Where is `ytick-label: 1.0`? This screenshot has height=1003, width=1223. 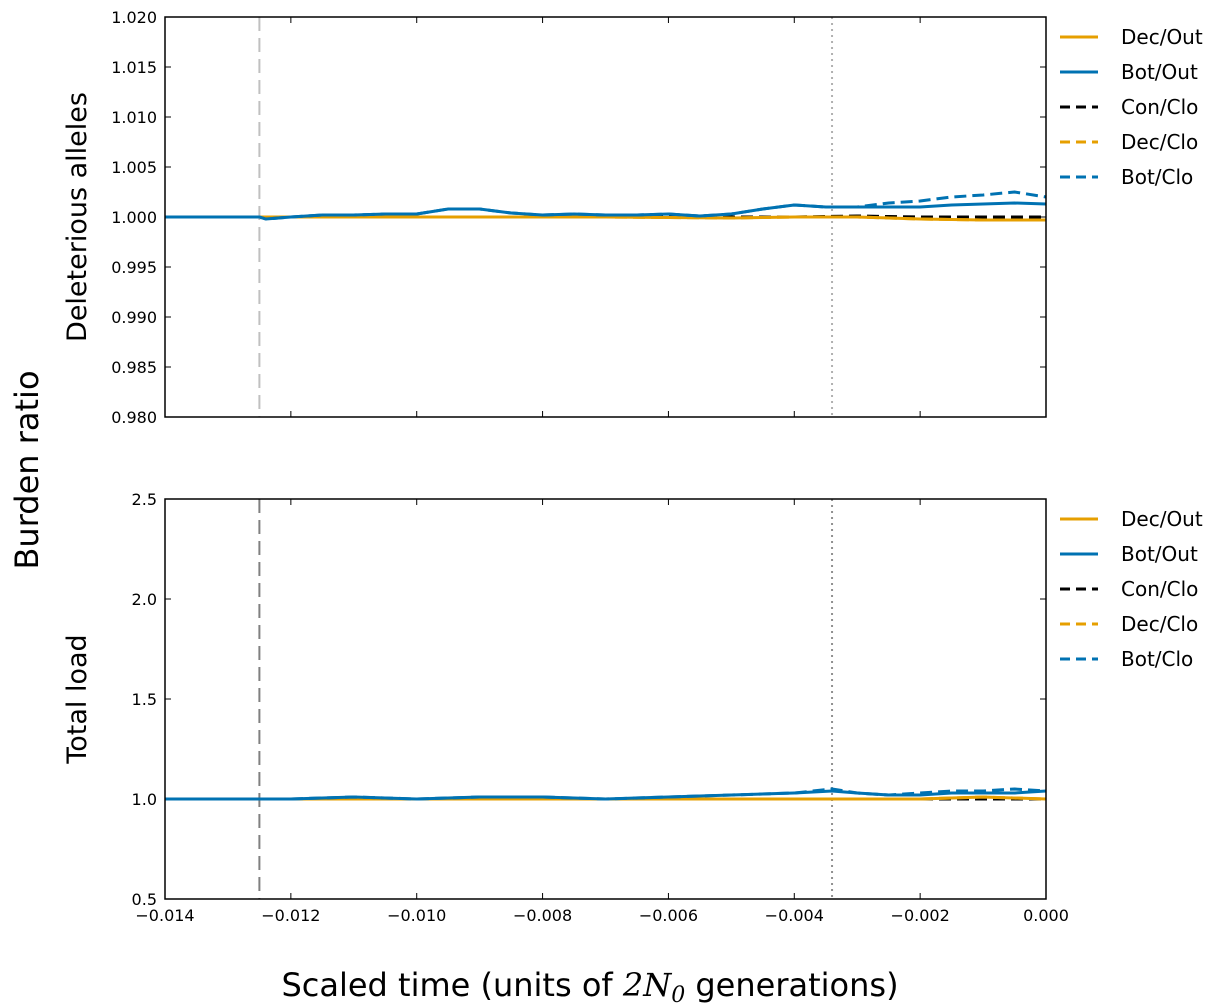 ytick-label: 1.0 is located at coordinates (144, 799).